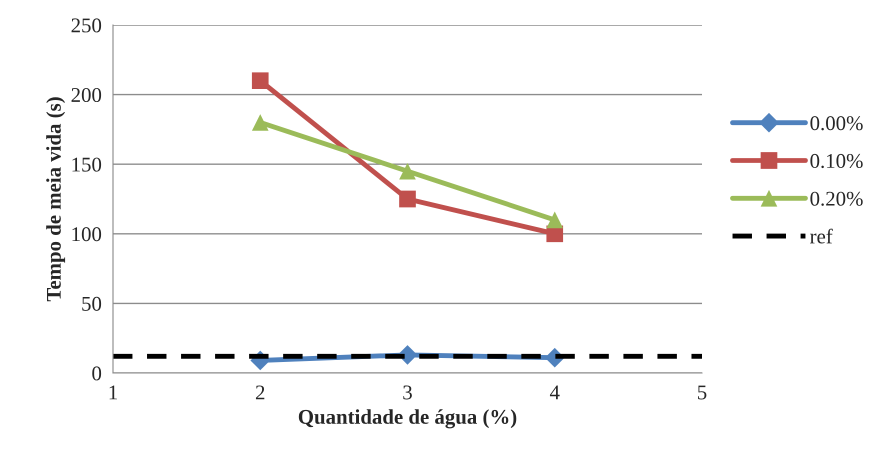  I want to click on y-axis-title: Tempo de meia vida (s), so click(56, 199).